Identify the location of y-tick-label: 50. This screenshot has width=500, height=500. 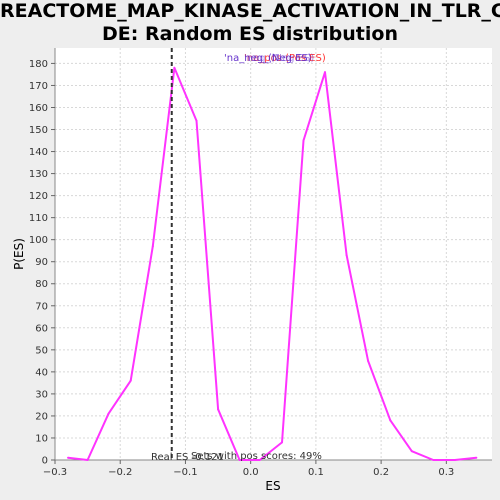
(41, 350).